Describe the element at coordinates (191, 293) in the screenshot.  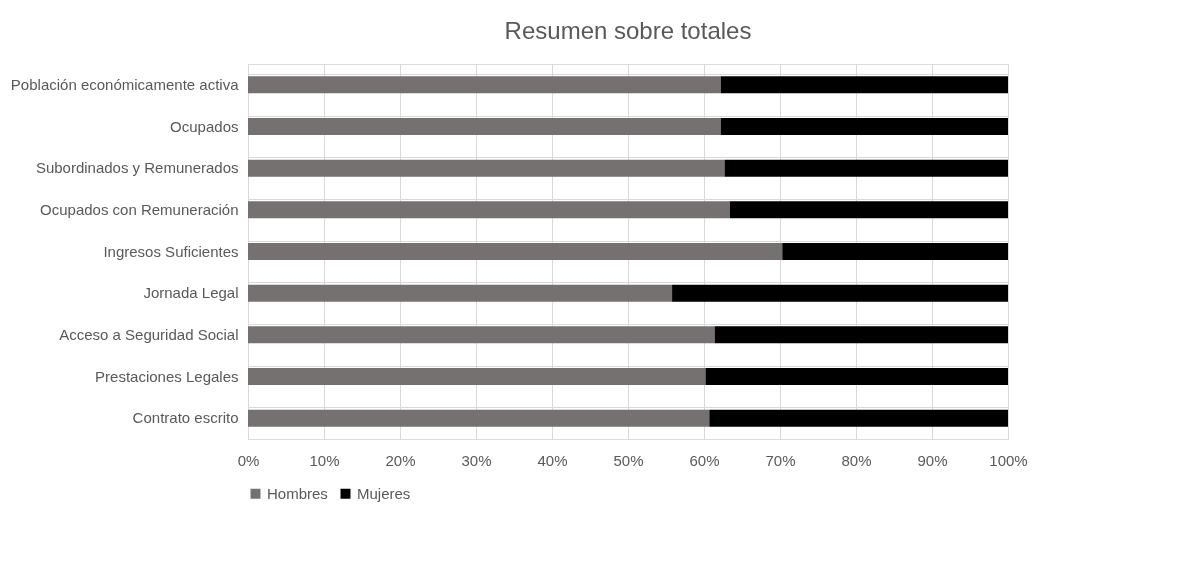
I see `y-tick-label: Jornada Legal` at that location.